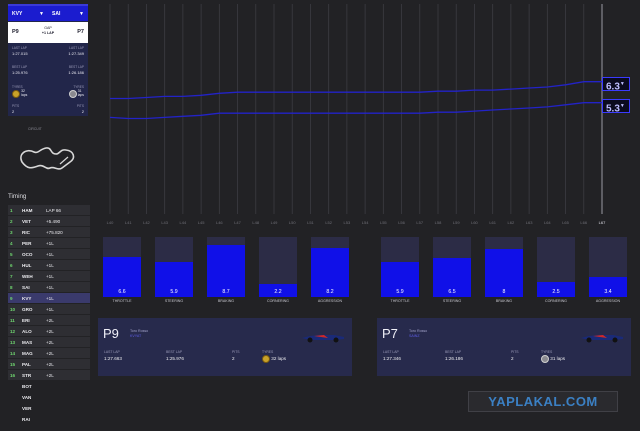 This screenshot has width=640, height=431. Describe the element at coordinates (553, 356) in the screenshot. I see `card-tyres: TYRES 31 laps` at that location.